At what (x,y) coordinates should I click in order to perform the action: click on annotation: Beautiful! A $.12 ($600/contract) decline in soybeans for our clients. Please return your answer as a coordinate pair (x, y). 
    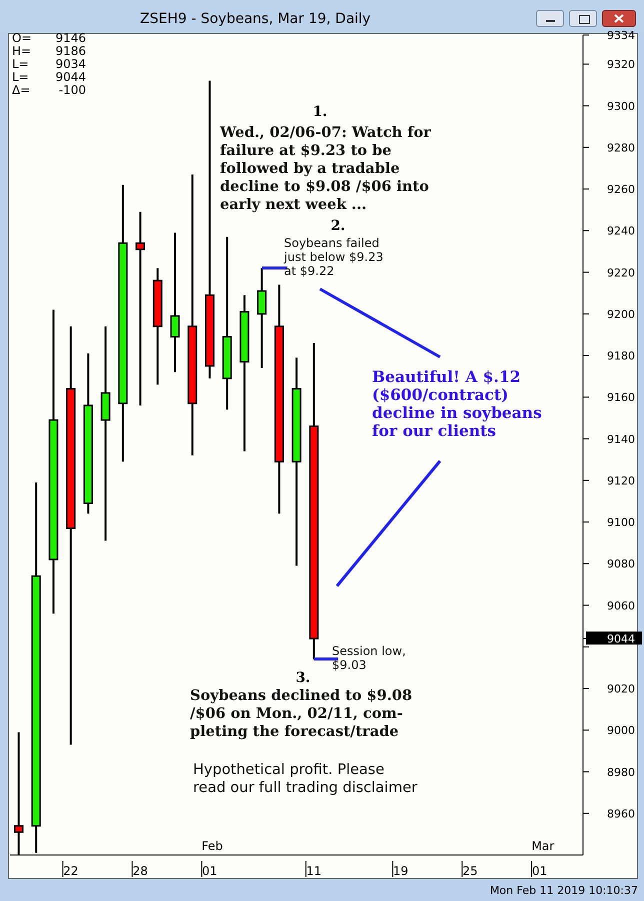
    Looking at the image, I should click on (457, 403).